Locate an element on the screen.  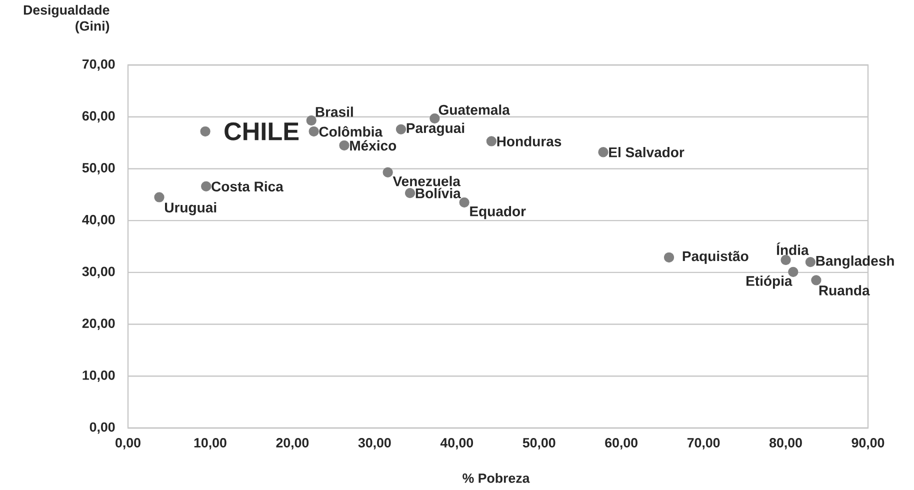
annotation: Honduras is located at coordinates (529, 141).